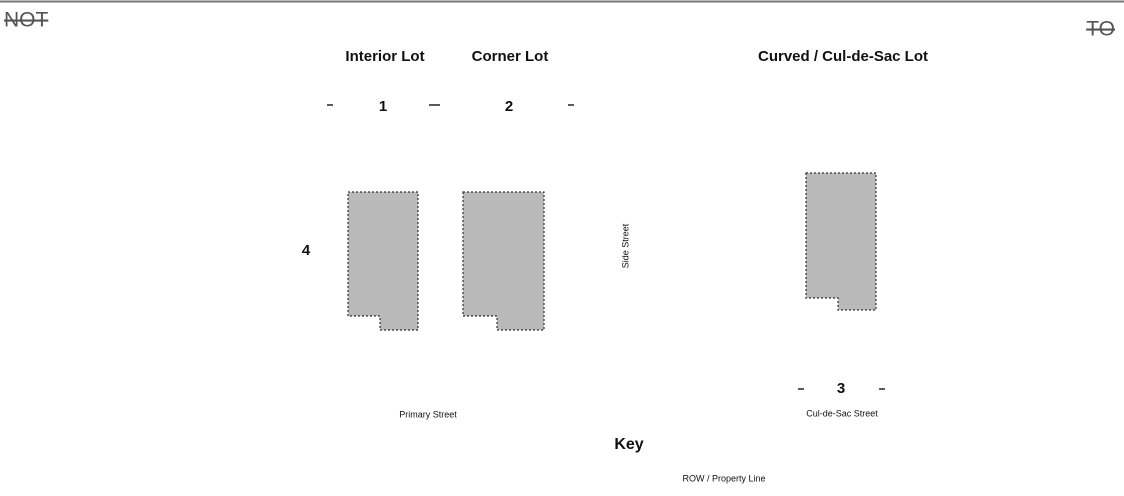  Describe the element at coordinates (841, 388) in the screenshot. I see `lot-number: 3` at that location.